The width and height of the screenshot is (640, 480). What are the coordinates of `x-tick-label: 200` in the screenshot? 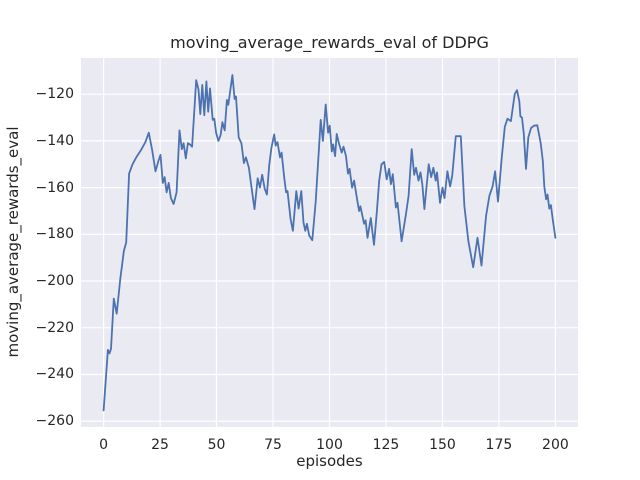 It's located at (555, 445).